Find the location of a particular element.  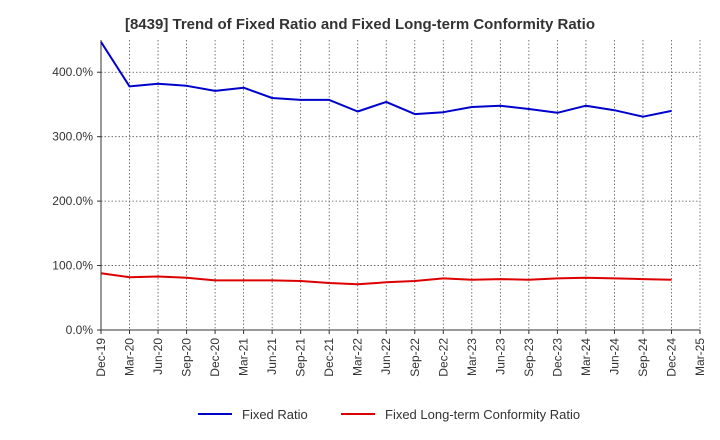

x-tick-label: Jun-20 is located at coordinates (158, 356).